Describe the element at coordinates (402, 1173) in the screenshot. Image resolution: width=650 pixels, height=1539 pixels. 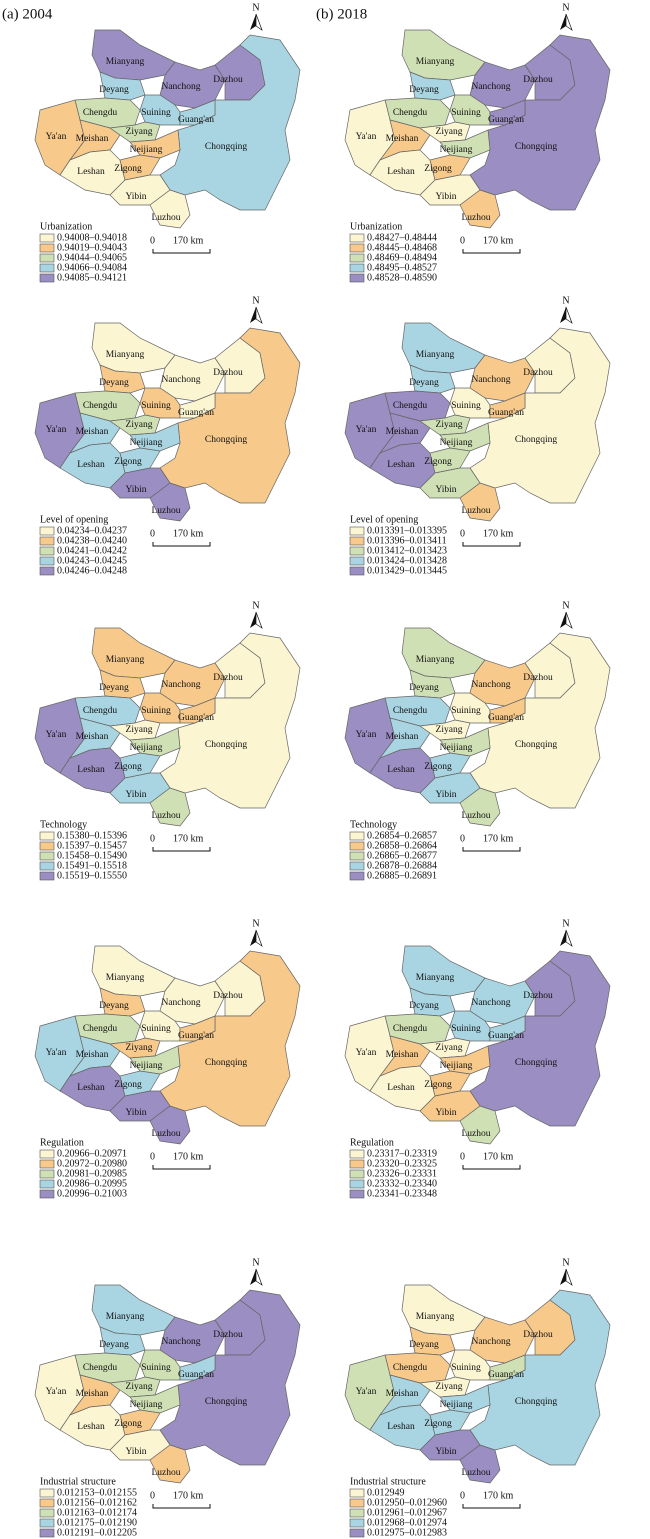
I see `legend-label: 0.23326–0.23331` at that location.